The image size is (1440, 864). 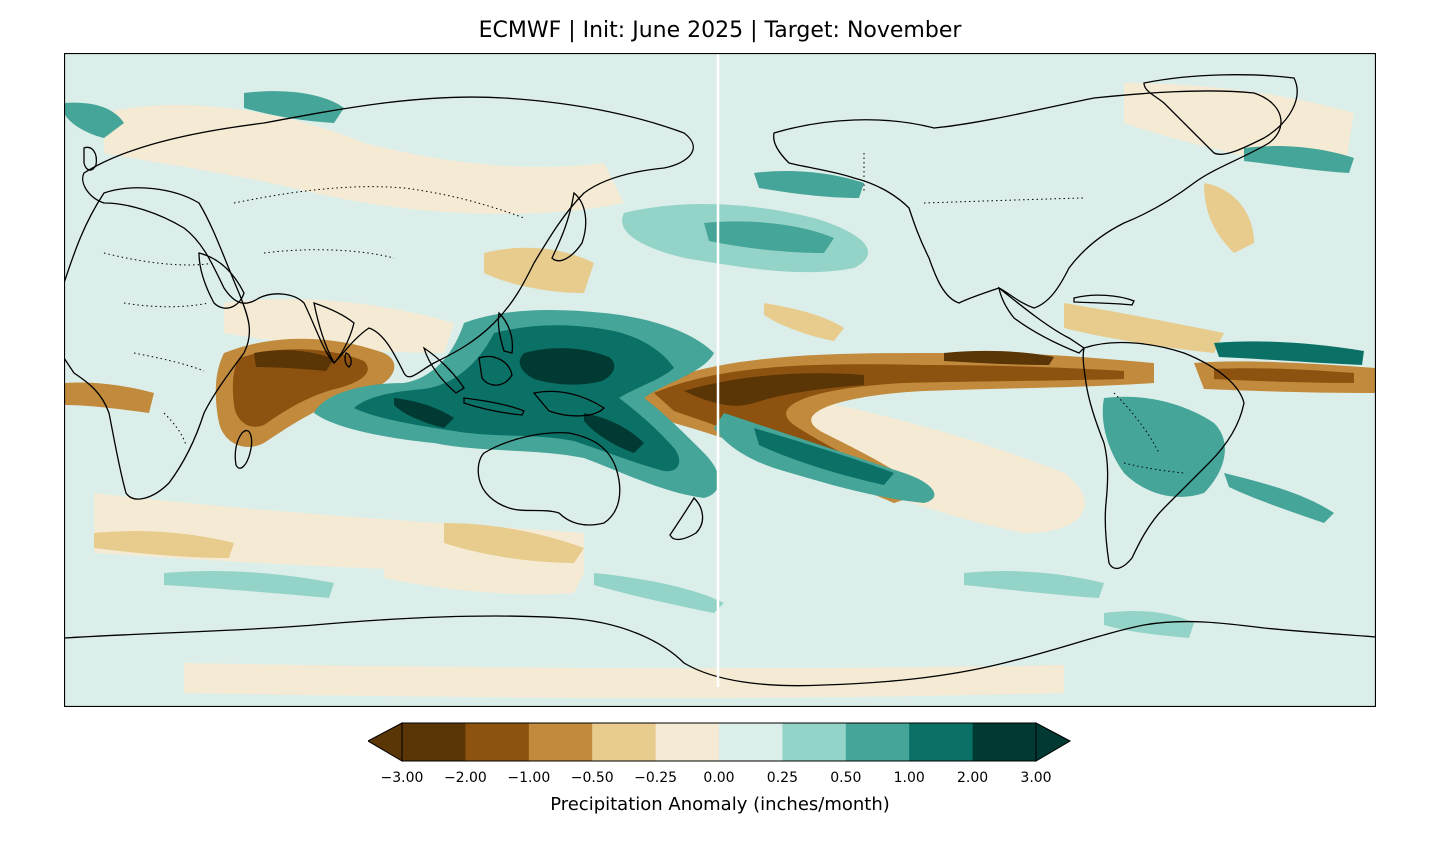 I want to click on japan-outline, so click(x=569, y=226).